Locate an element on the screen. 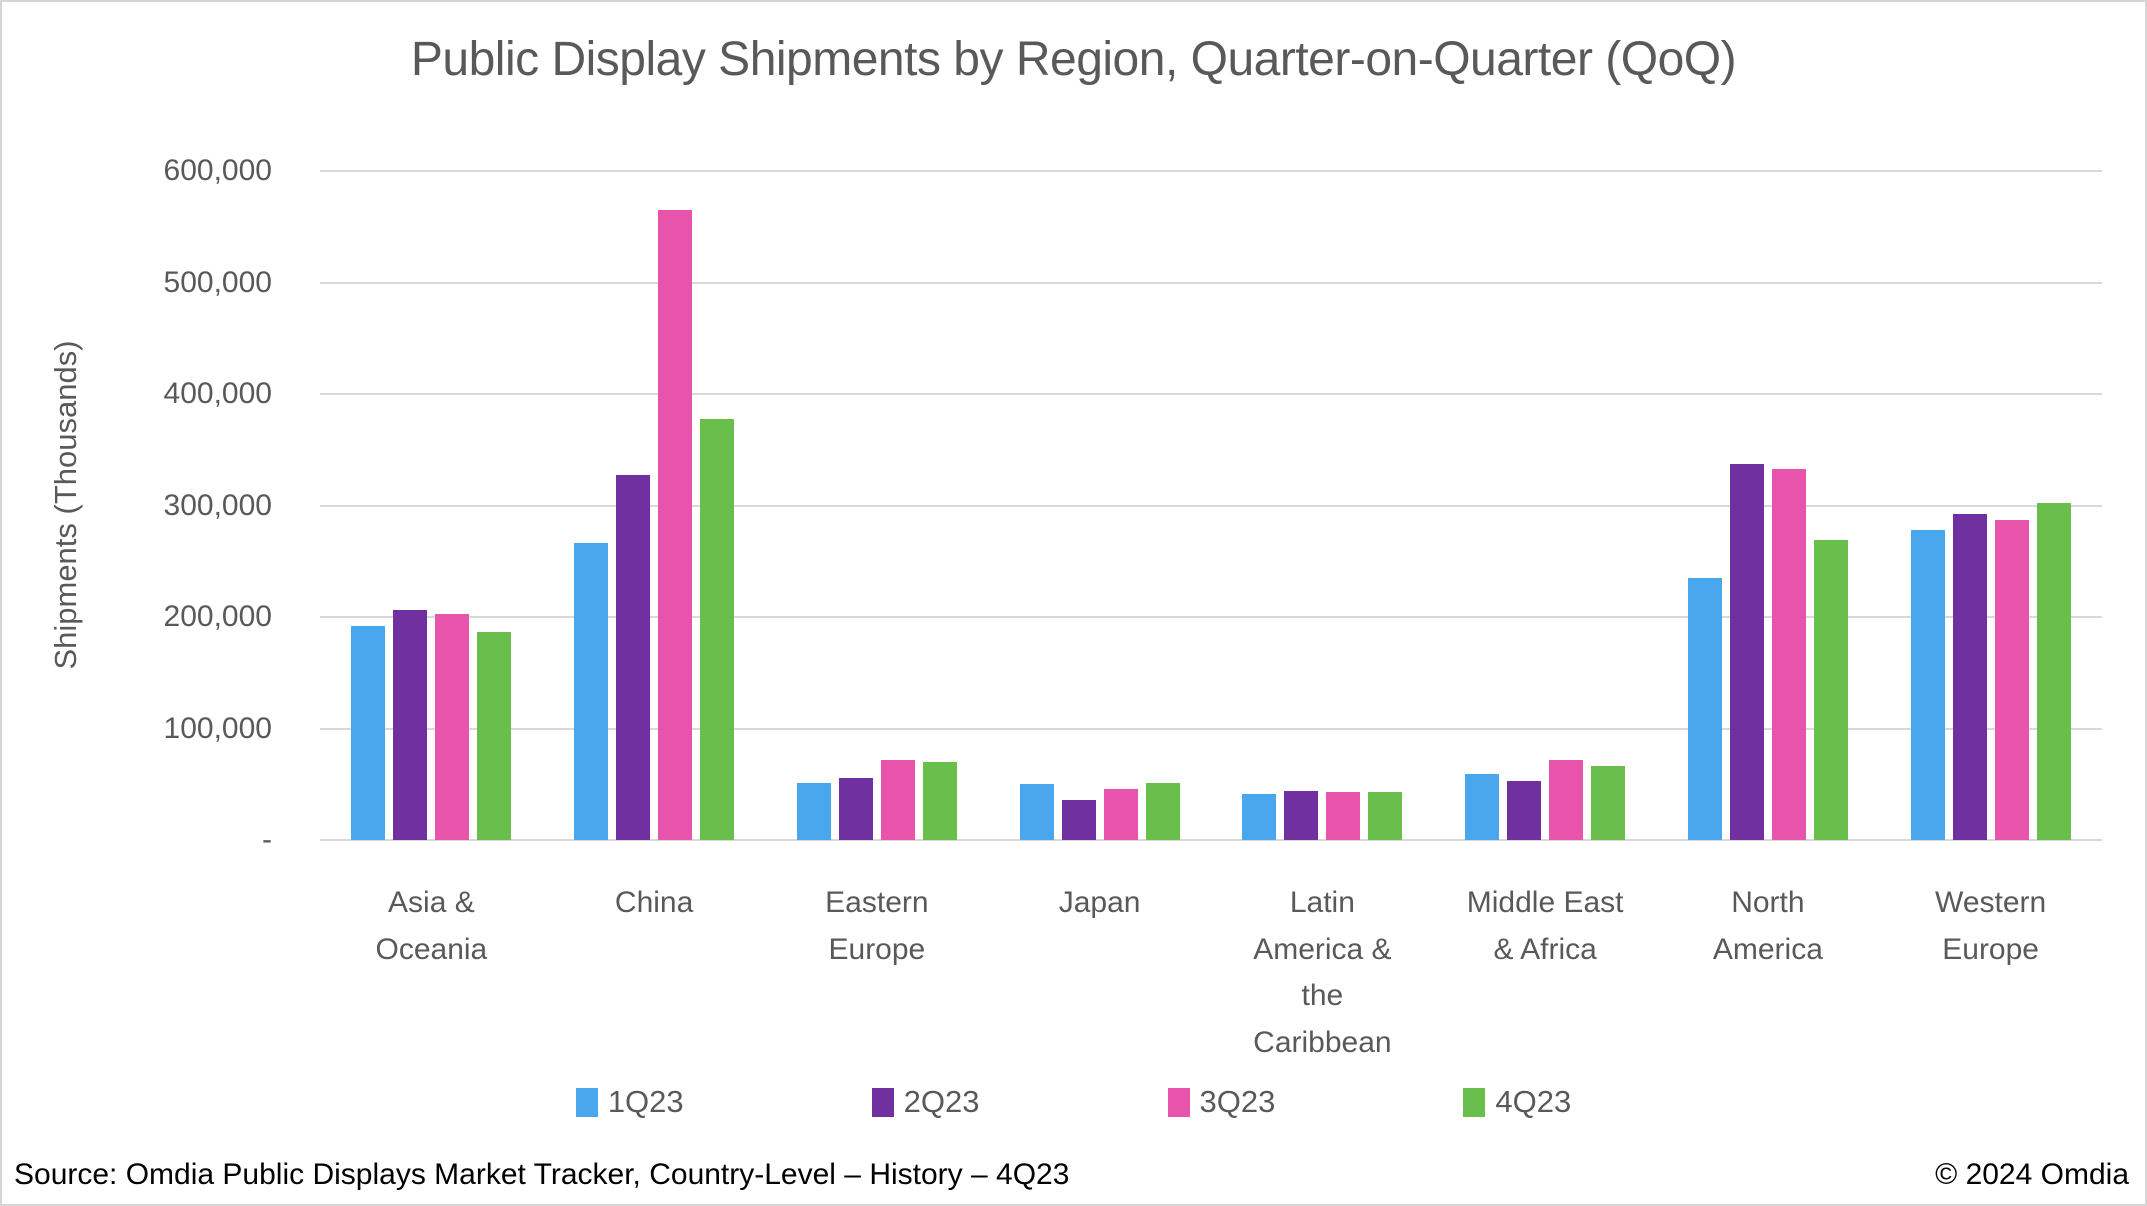 The image size is (2147, 1206). x-axis-line is located at coordinates (1211, 840).